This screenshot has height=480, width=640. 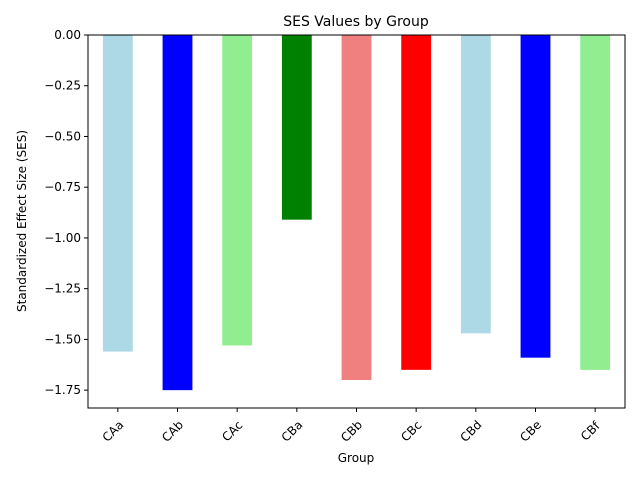 What do you see at coordinates (22, 221) in the screenshot?
I see `y-axis-title: Standardized Effect Size (SES)` at bounding box center [22, 221].